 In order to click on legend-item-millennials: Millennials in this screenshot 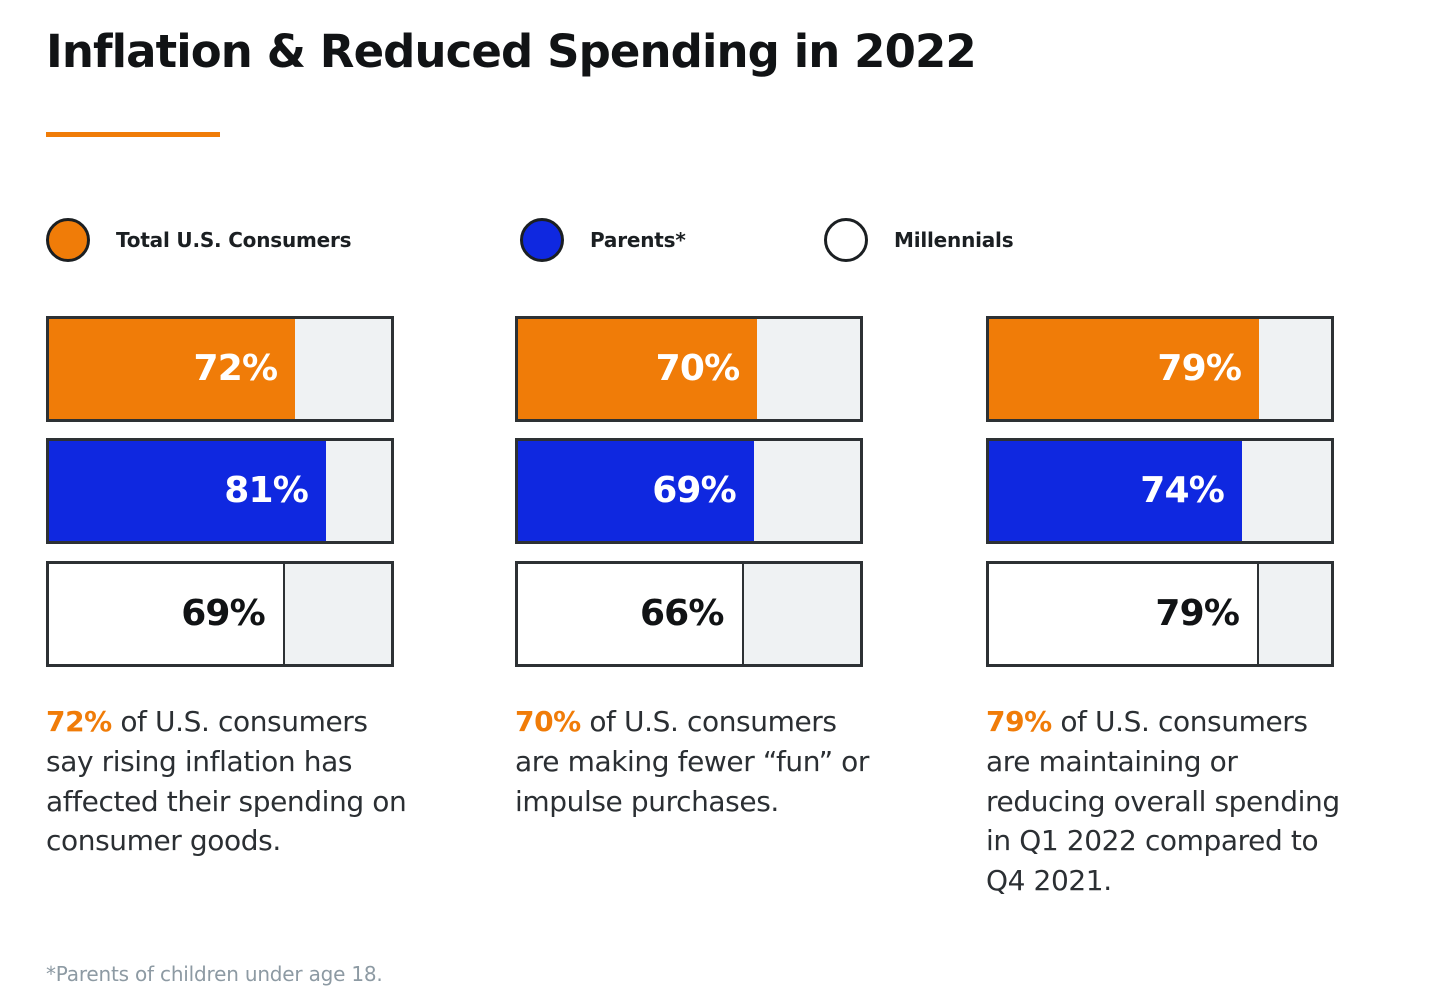, I will do `click(919, 240)`.